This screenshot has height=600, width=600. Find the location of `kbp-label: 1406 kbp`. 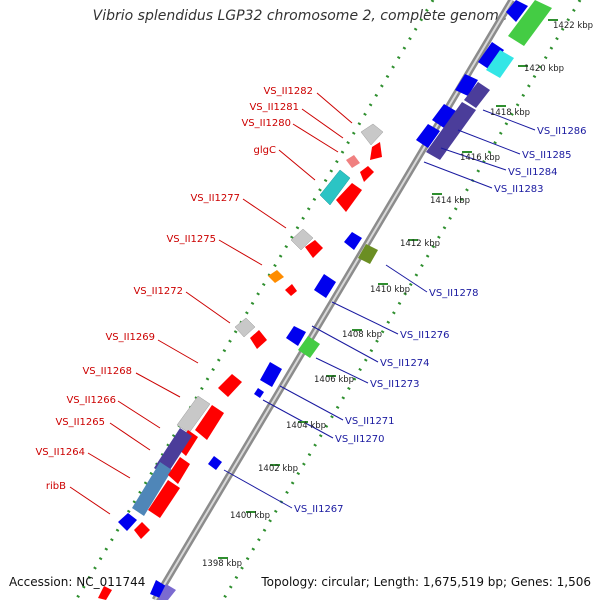

kbp-label: 1406 kbp is located at coordinates (334, 380).